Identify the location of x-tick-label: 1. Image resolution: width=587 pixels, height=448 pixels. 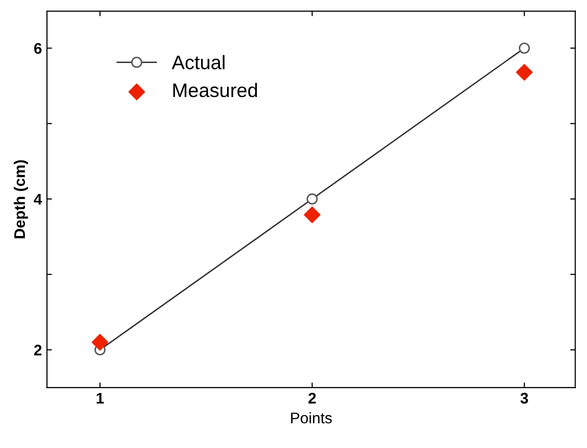
(100, 398).